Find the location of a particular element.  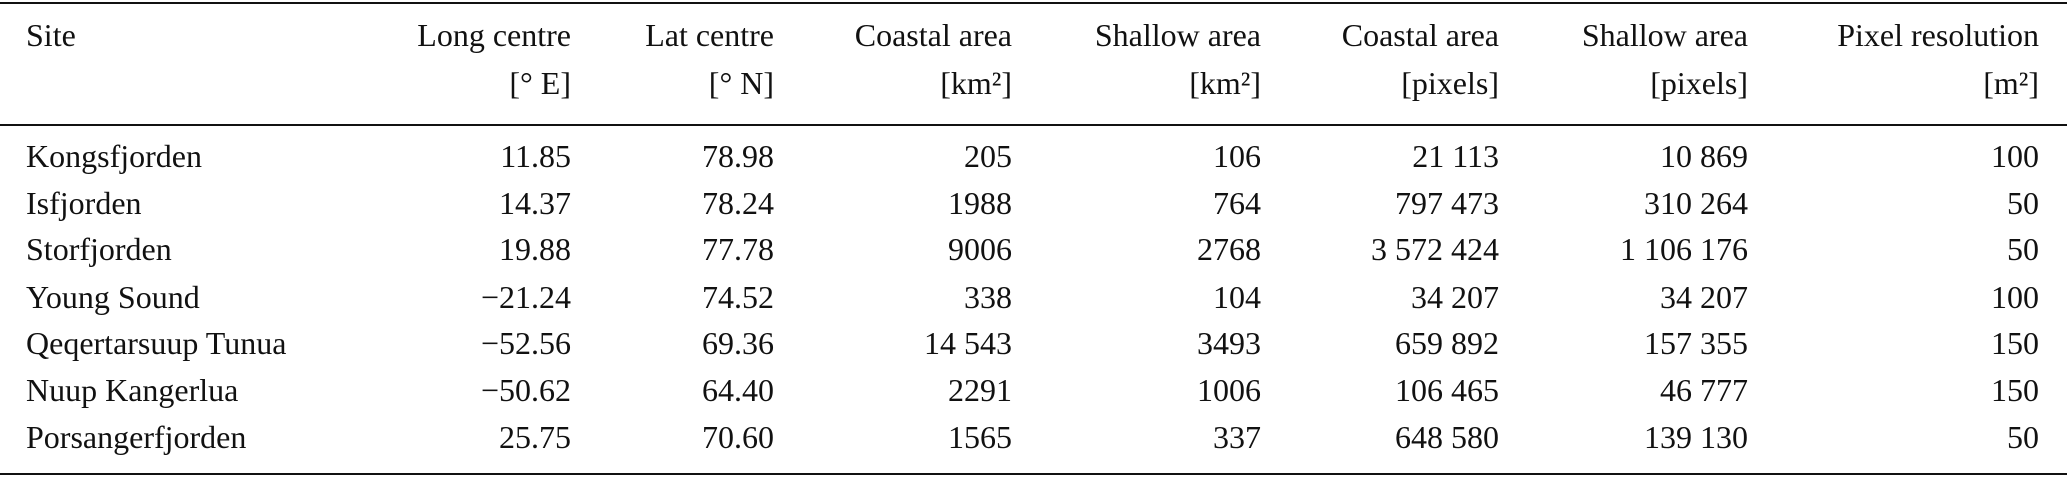

cell: 104 is located at coordinates (1237, 297).